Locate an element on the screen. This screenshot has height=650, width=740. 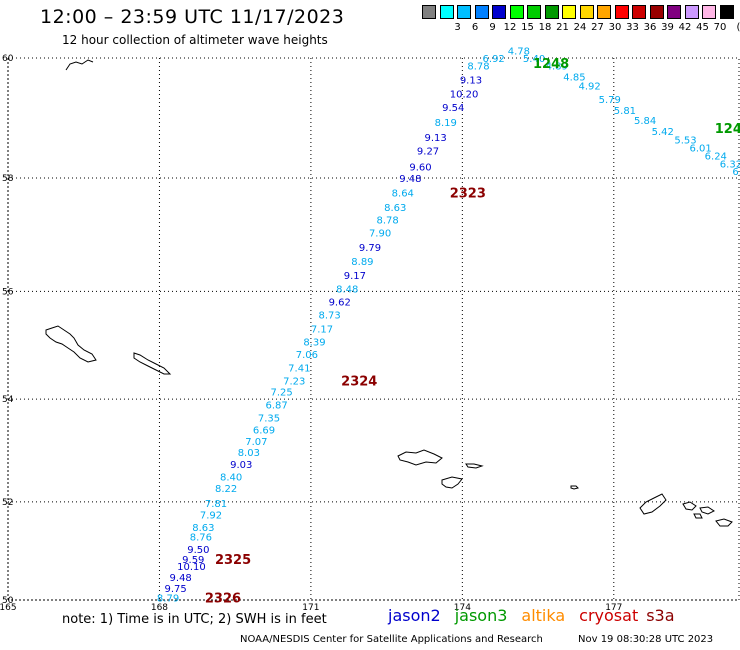
swh-value: 9.03 is located at coordinates (241, 465).